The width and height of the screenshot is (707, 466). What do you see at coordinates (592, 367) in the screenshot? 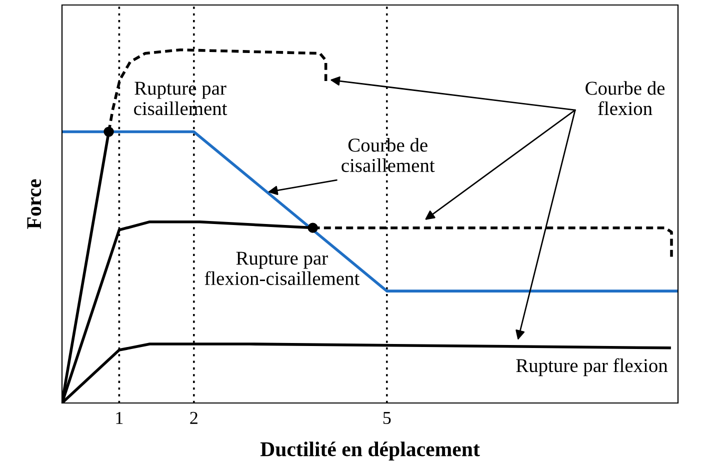
I see `annotation: Rupture par flexion` at bounding box center [592, 367].